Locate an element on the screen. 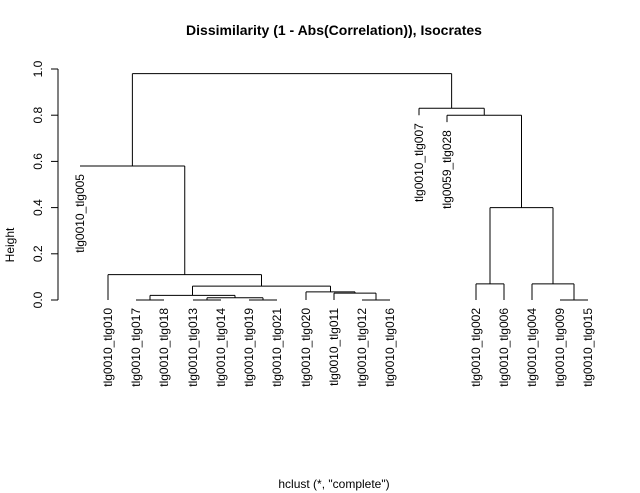 This screenshot has width=640, height=493. leaf-label: tlg0010_tlg004 is located at coordinates (532, 347).